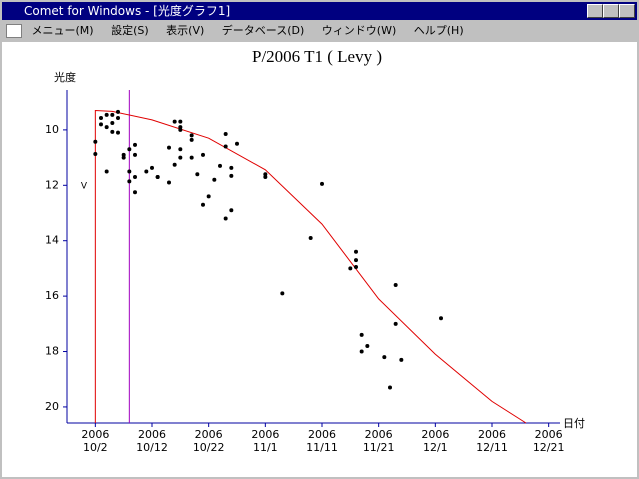 Image resolution: width=639 pixels, height=479 pixels. Describe the element at coordinates (52, 295) in the screenshot. I see `y-tick-label: 16` at that location.